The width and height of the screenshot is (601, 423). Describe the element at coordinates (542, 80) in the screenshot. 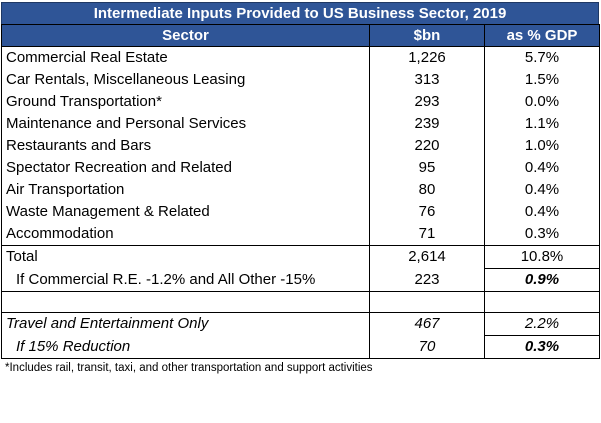

I see `row-pct: 1.5%` at that location.